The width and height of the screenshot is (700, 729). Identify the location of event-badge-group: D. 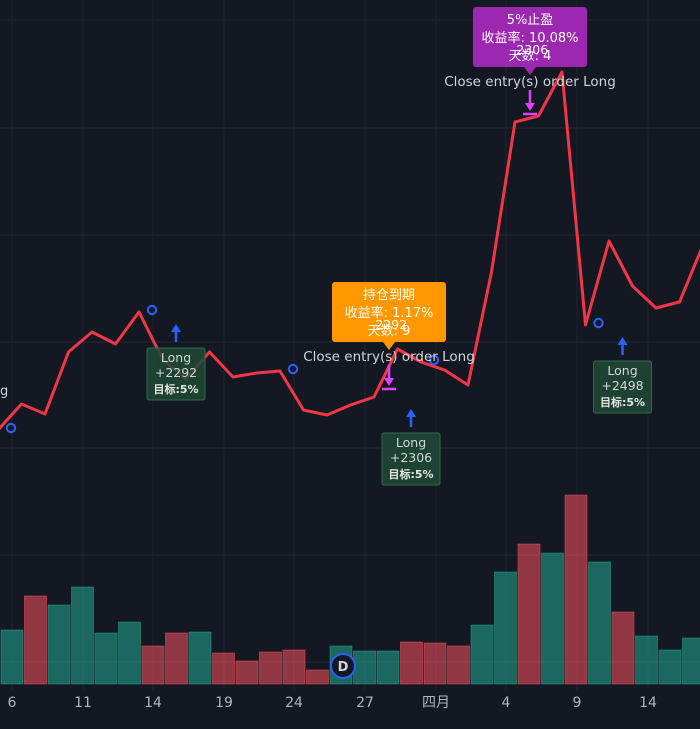
(343, 666).